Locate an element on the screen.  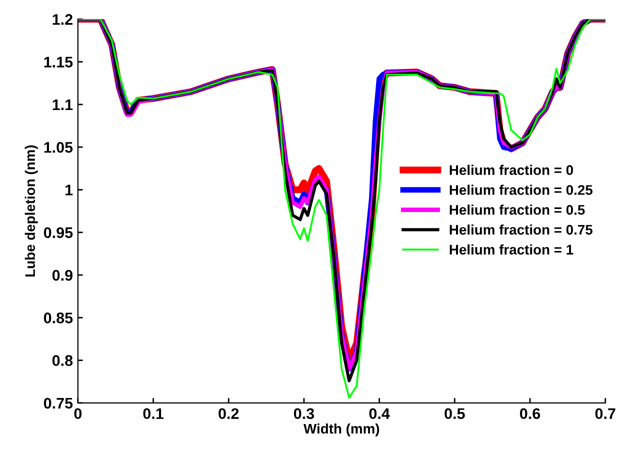
legend-label: Helium fraction = 0 is located at coordinates (511, 170).